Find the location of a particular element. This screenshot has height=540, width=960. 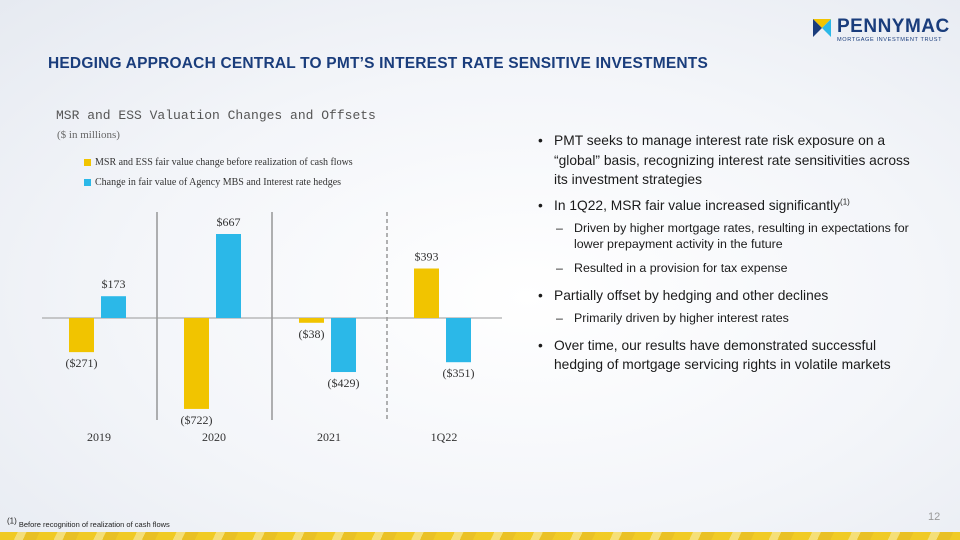

bar-hedges-2019 is located at coordinates (113, 307).